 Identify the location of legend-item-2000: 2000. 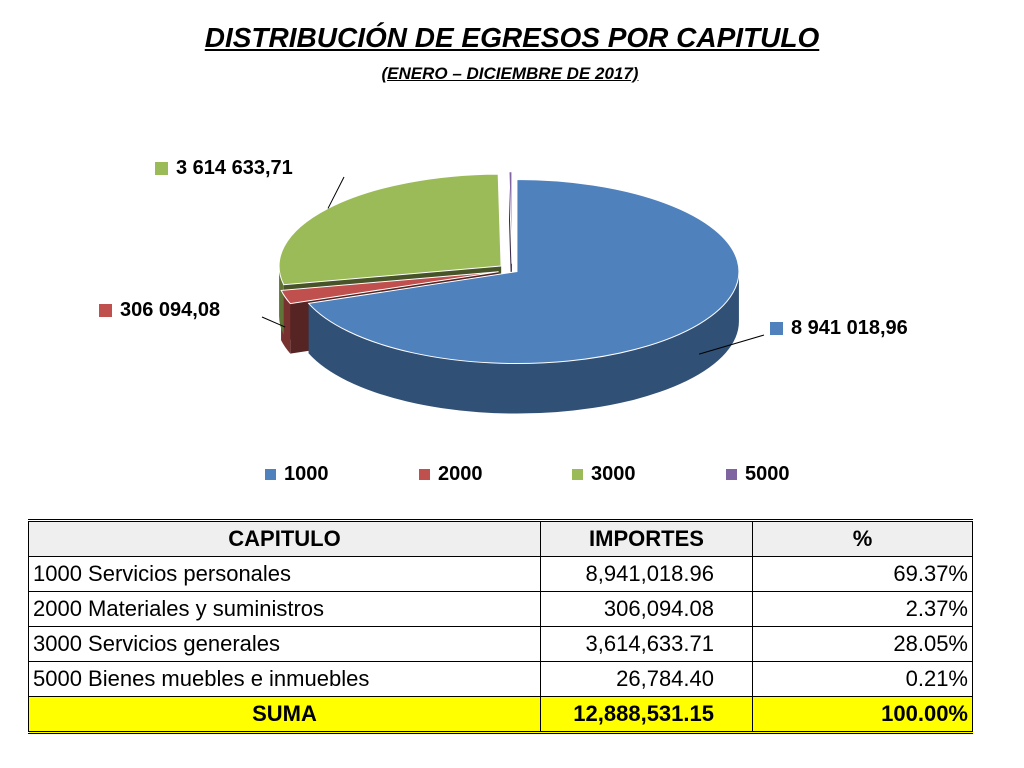
(451, 474).